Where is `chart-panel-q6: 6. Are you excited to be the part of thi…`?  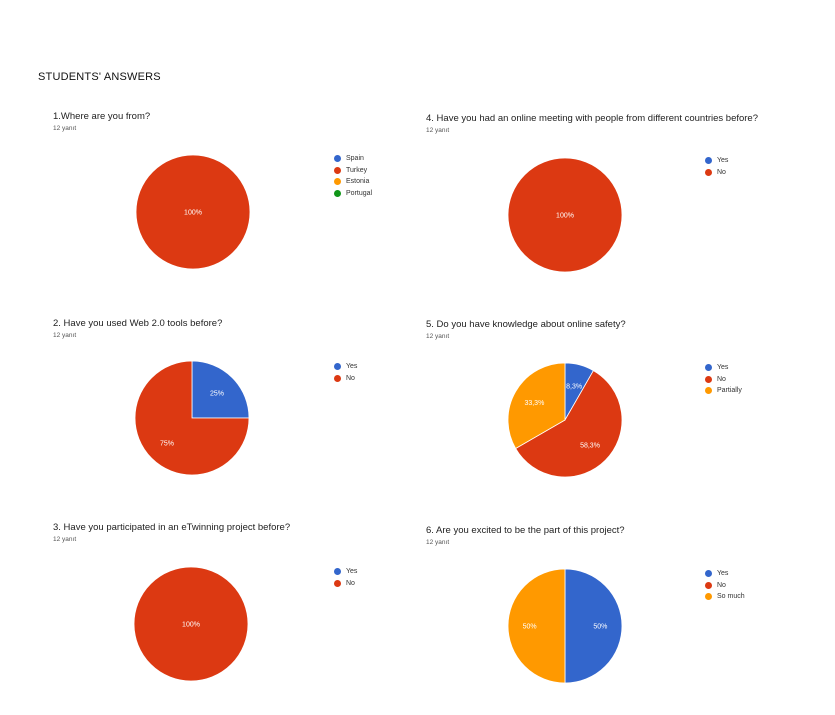
chart-panel-q6: 6. Are you excited to be the part of thi… is located at coordinates (626, 620).